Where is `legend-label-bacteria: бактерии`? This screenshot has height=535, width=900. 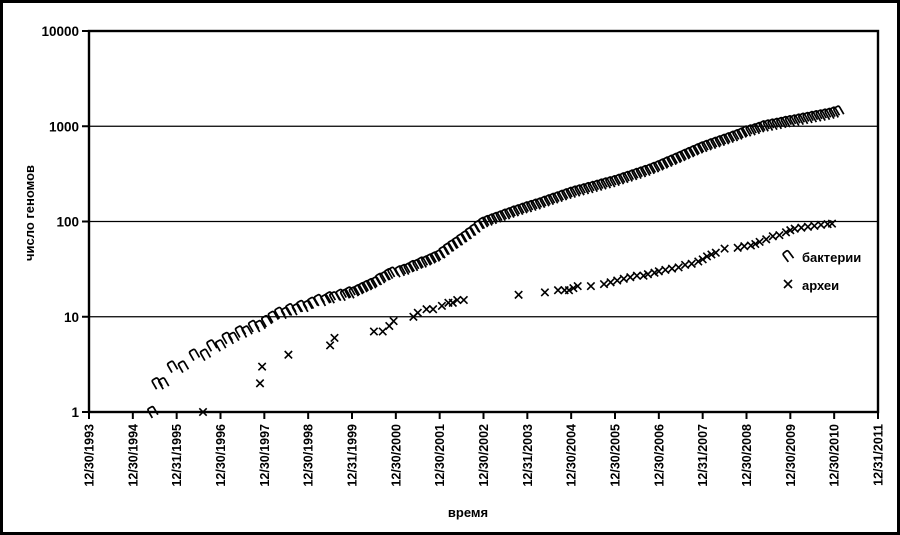
legend-label-bacteria: бактерии is located at coordinates (831, 257).